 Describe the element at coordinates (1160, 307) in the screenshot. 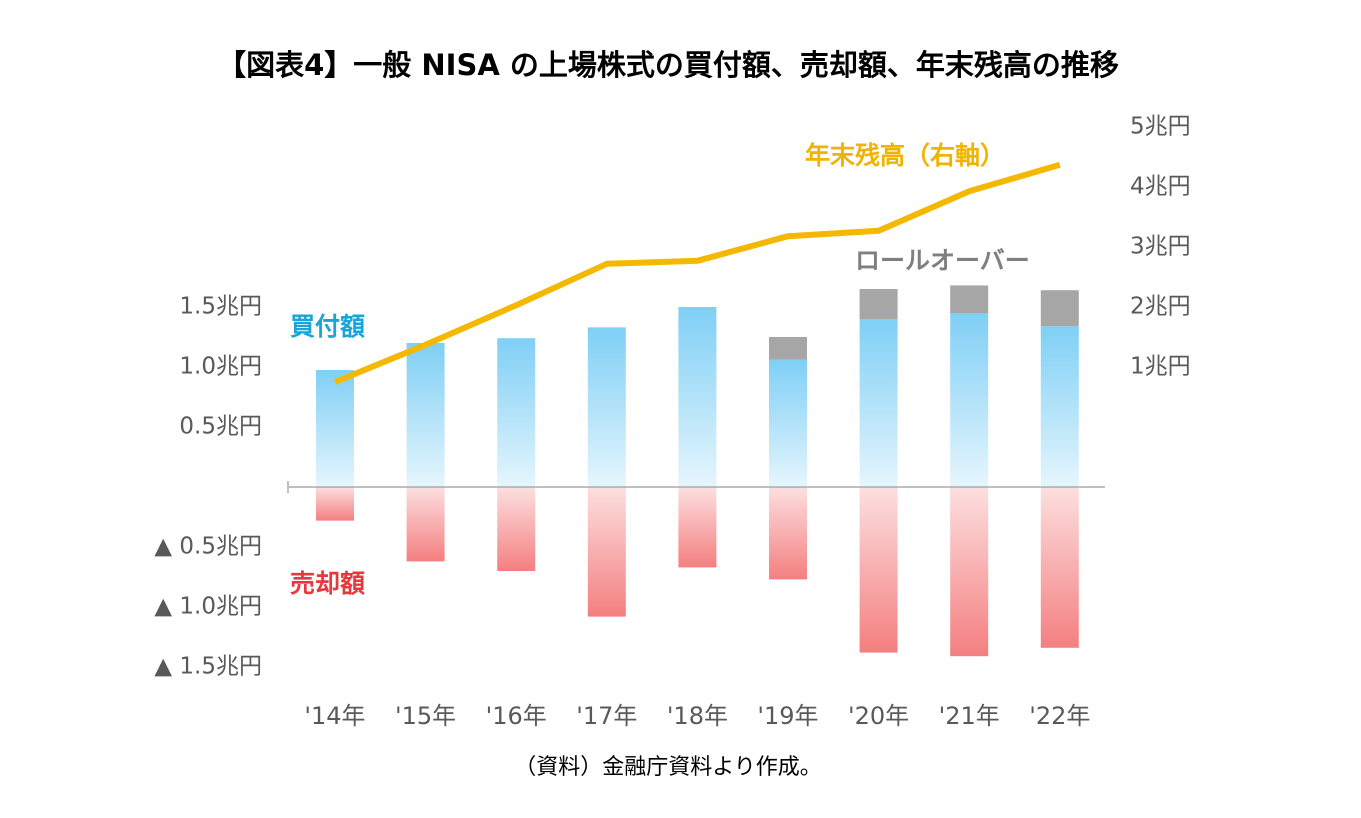

I see `y2-tick-label: 2兆円` at that location.